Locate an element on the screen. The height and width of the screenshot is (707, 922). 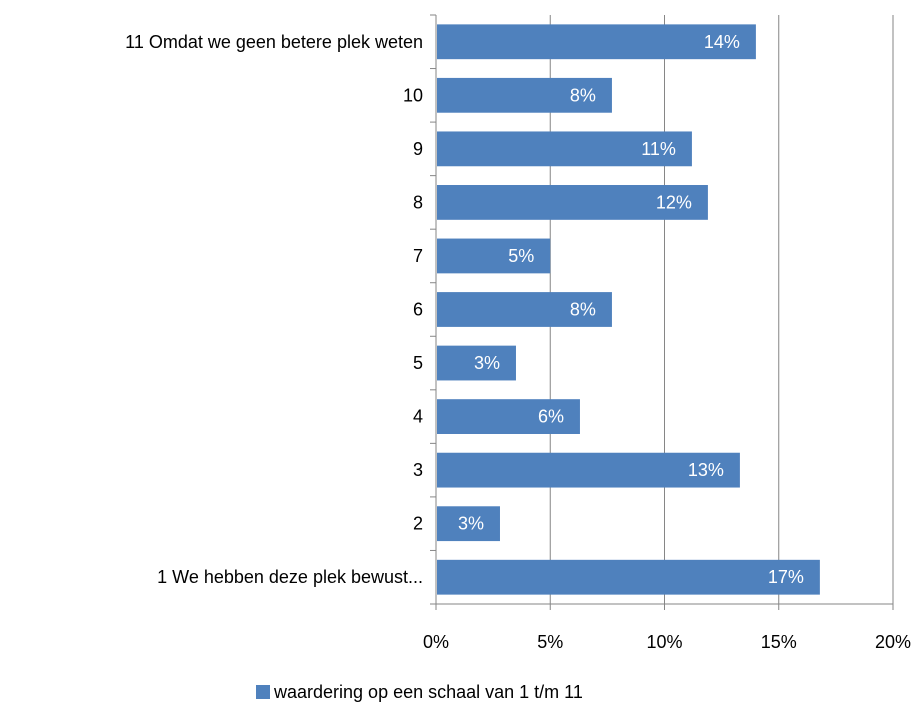
data-label: 12% is located at coordinates (674, 202).